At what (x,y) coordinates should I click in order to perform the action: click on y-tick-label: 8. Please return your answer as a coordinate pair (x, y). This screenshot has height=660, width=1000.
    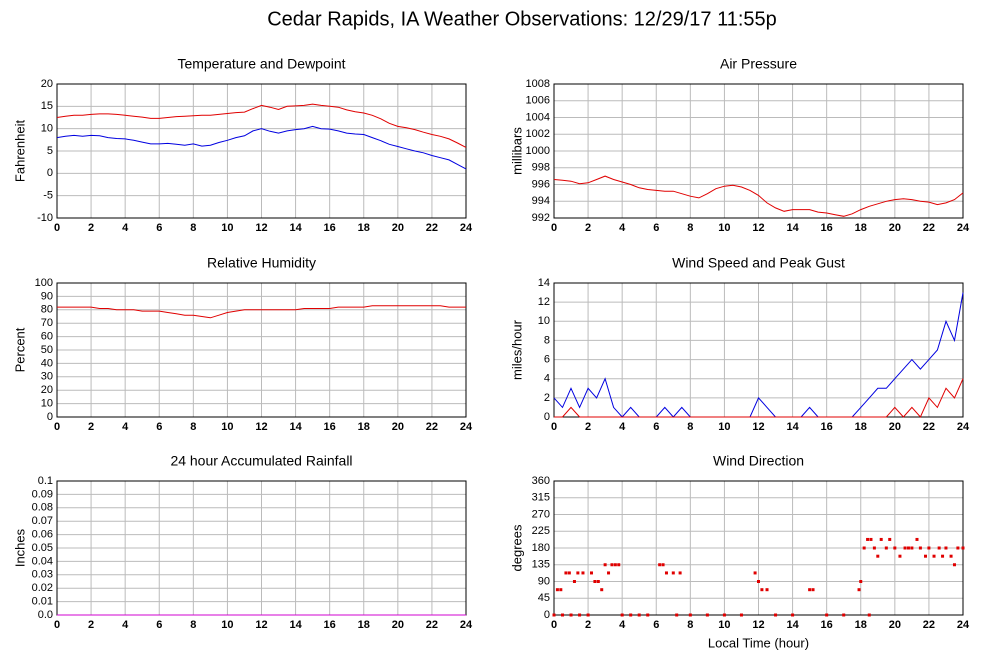
    Looking at the image, I should click on (547, 340).